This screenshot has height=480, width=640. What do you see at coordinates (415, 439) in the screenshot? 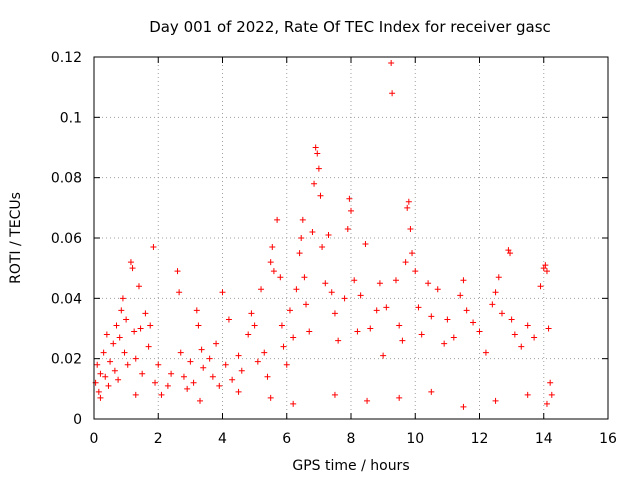
I see `x-tick-label: 10` at bounding box center [415, 439].